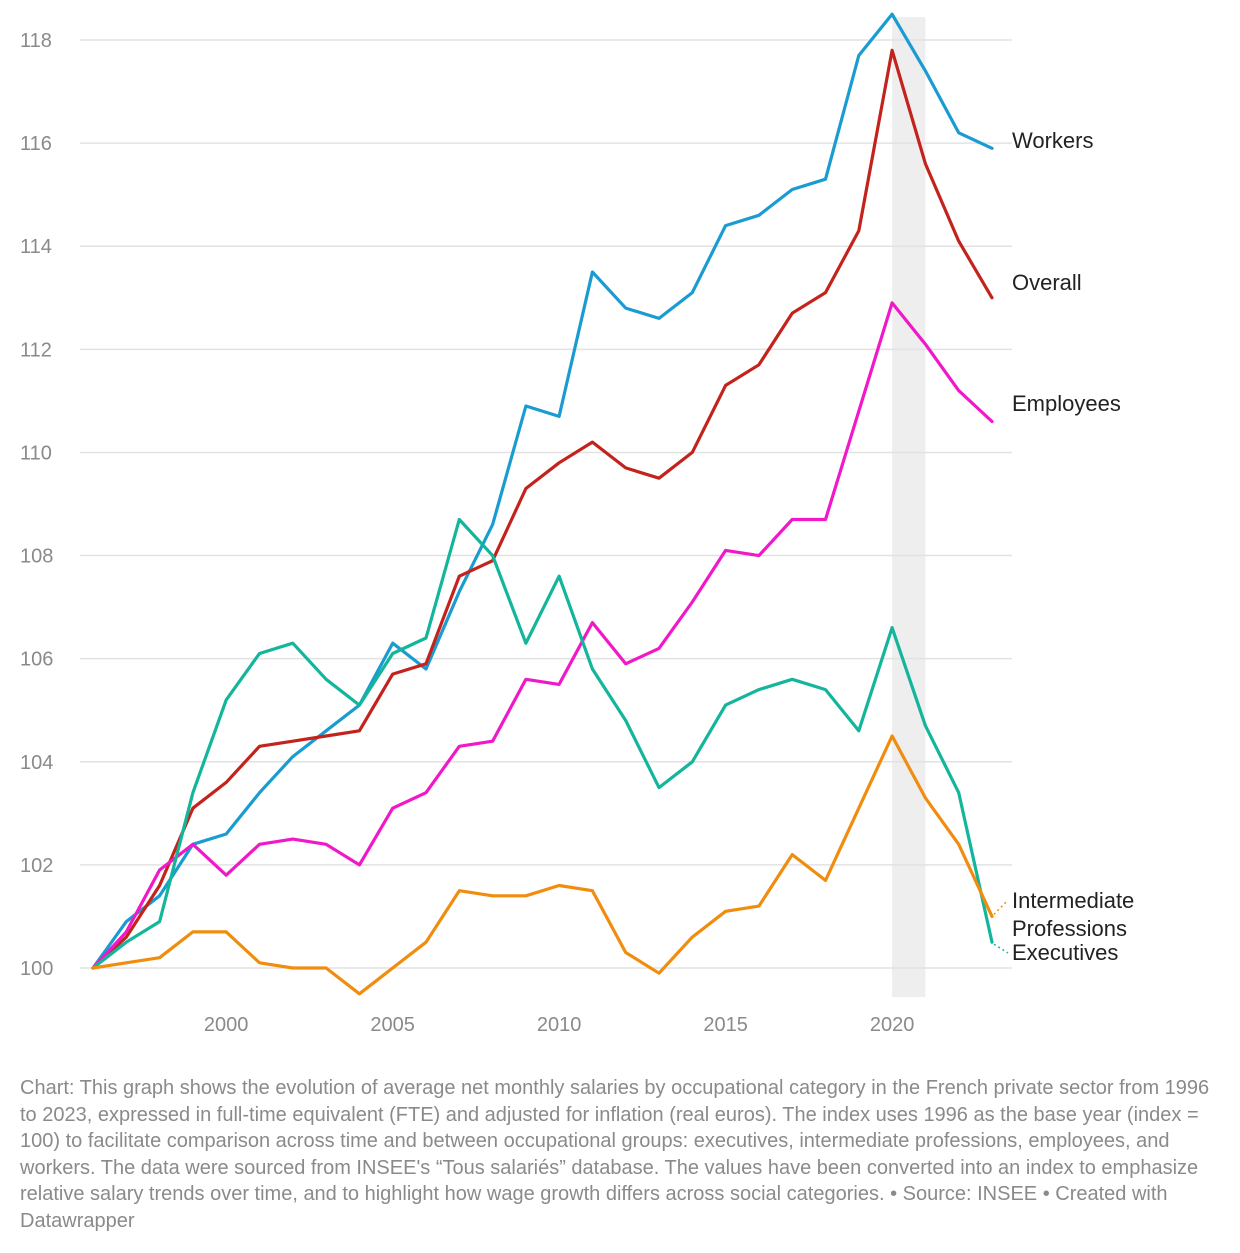 The width and height of the screenshot is (1240, 1253). I want to click on series-label-intermediate-1: Intermediate, so click(1073, 900).